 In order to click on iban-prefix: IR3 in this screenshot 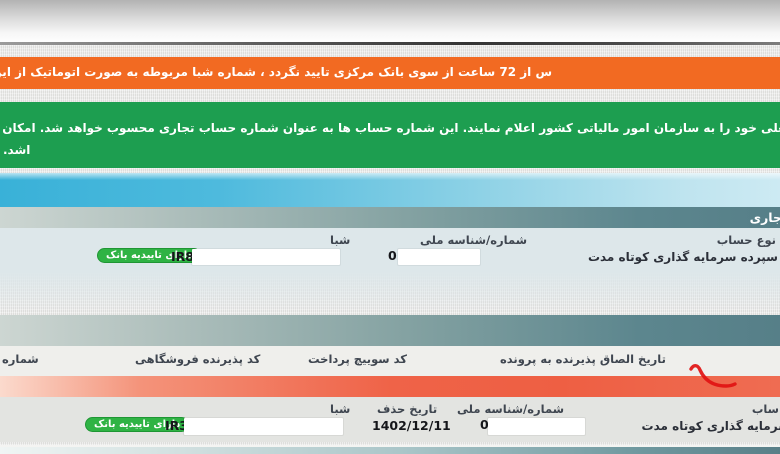, I will do `click(176, 425)`.